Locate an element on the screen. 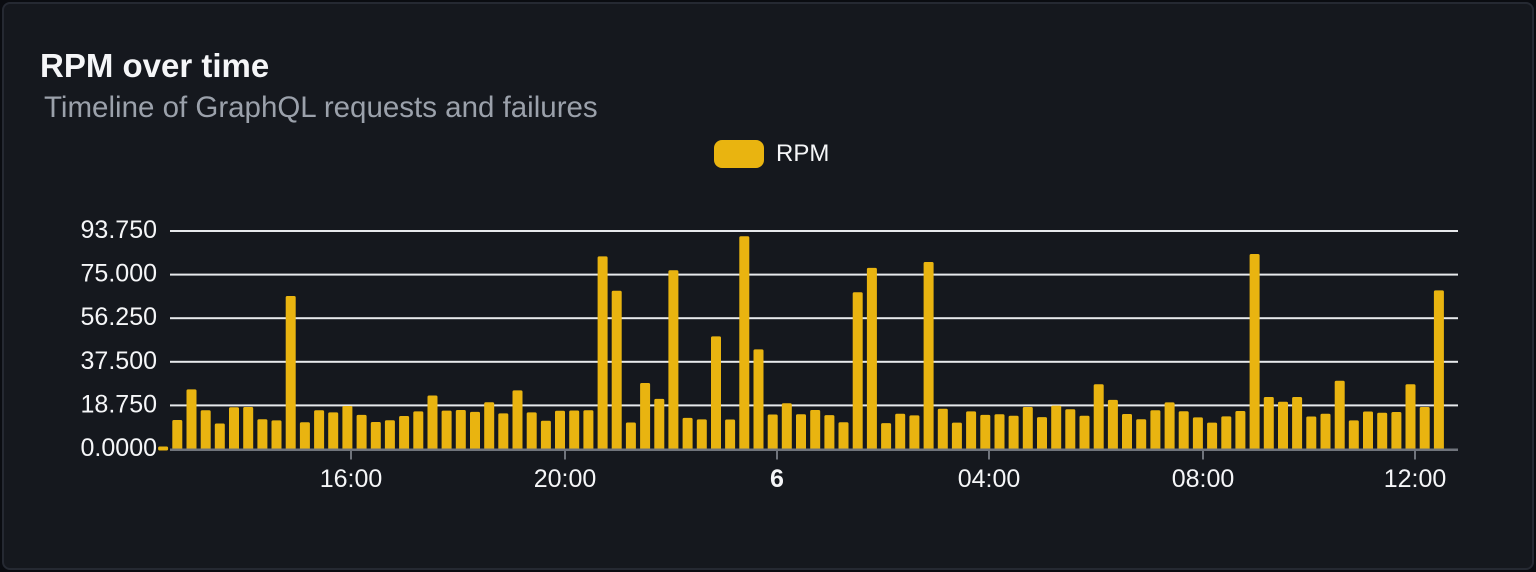 This screenshot has width=1536, height=572. svg-text: 93.750 is located at coordinates (119, 230).